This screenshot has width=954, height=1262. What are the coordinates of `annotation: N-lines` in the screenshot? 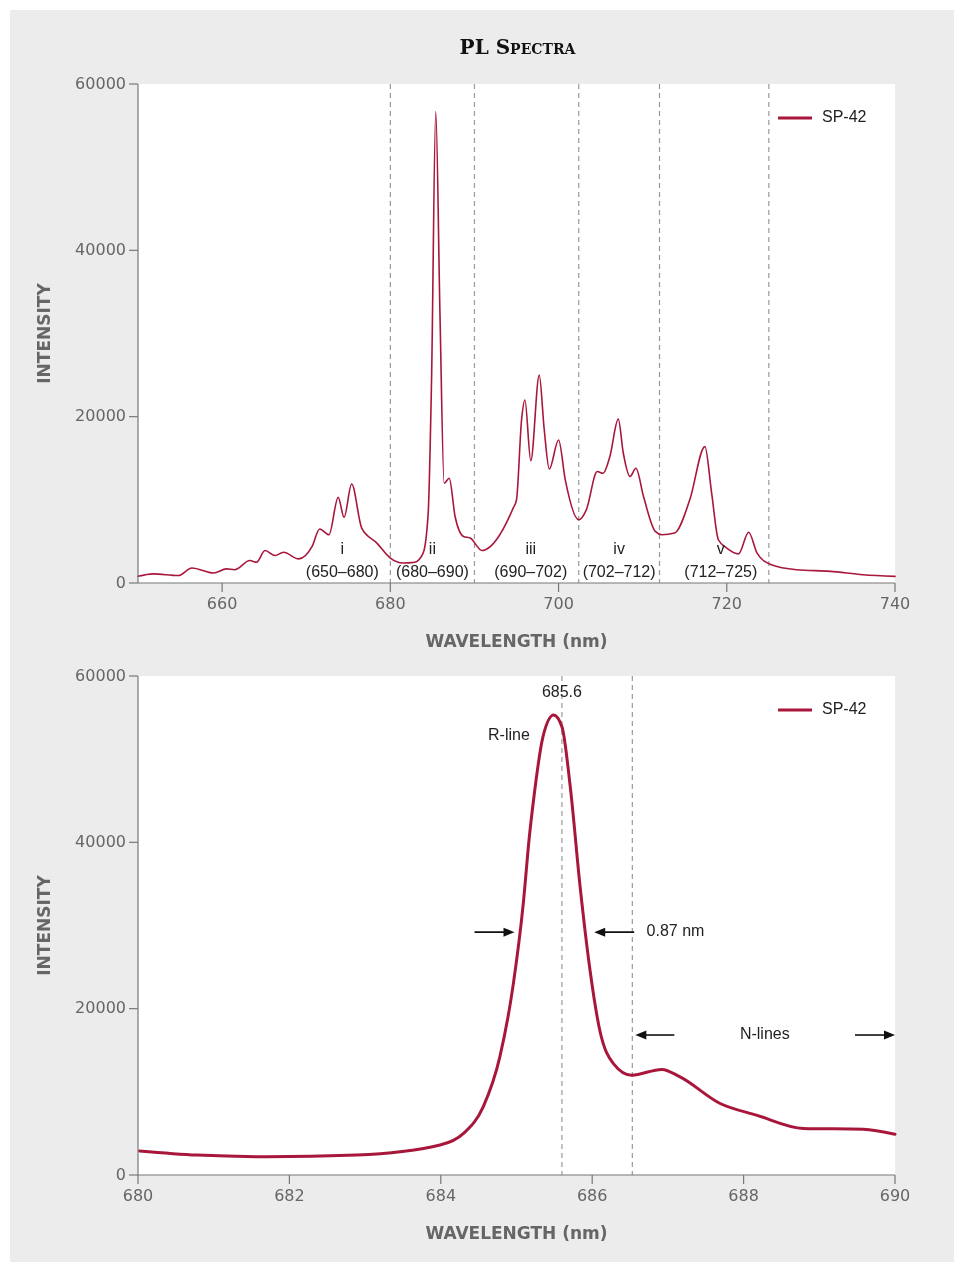 It's located at (764, 1034).